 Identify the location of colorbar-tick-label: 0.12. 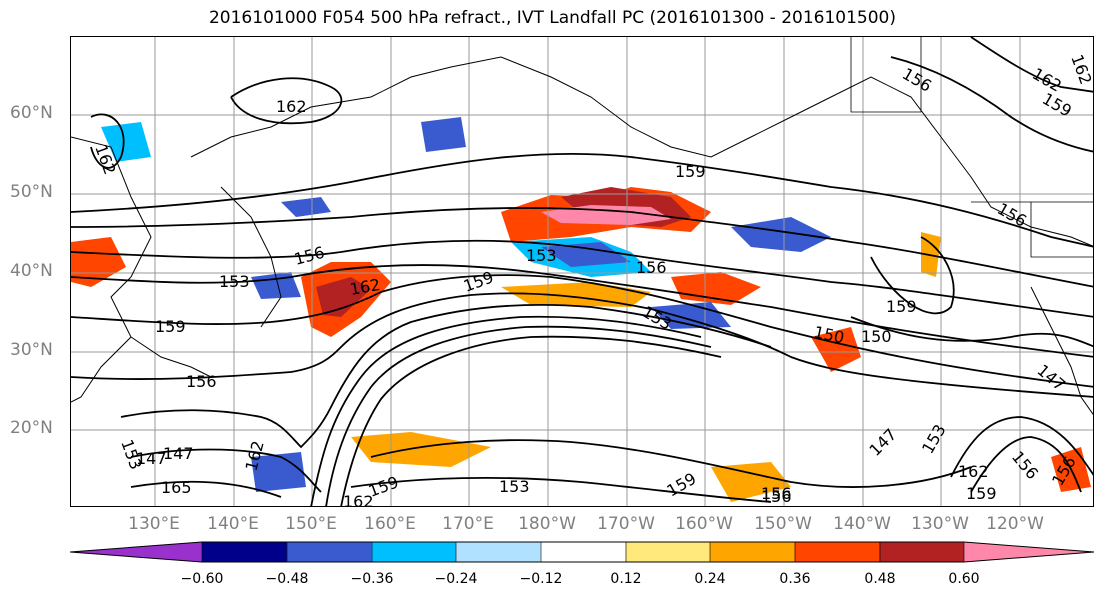
(626, 579).